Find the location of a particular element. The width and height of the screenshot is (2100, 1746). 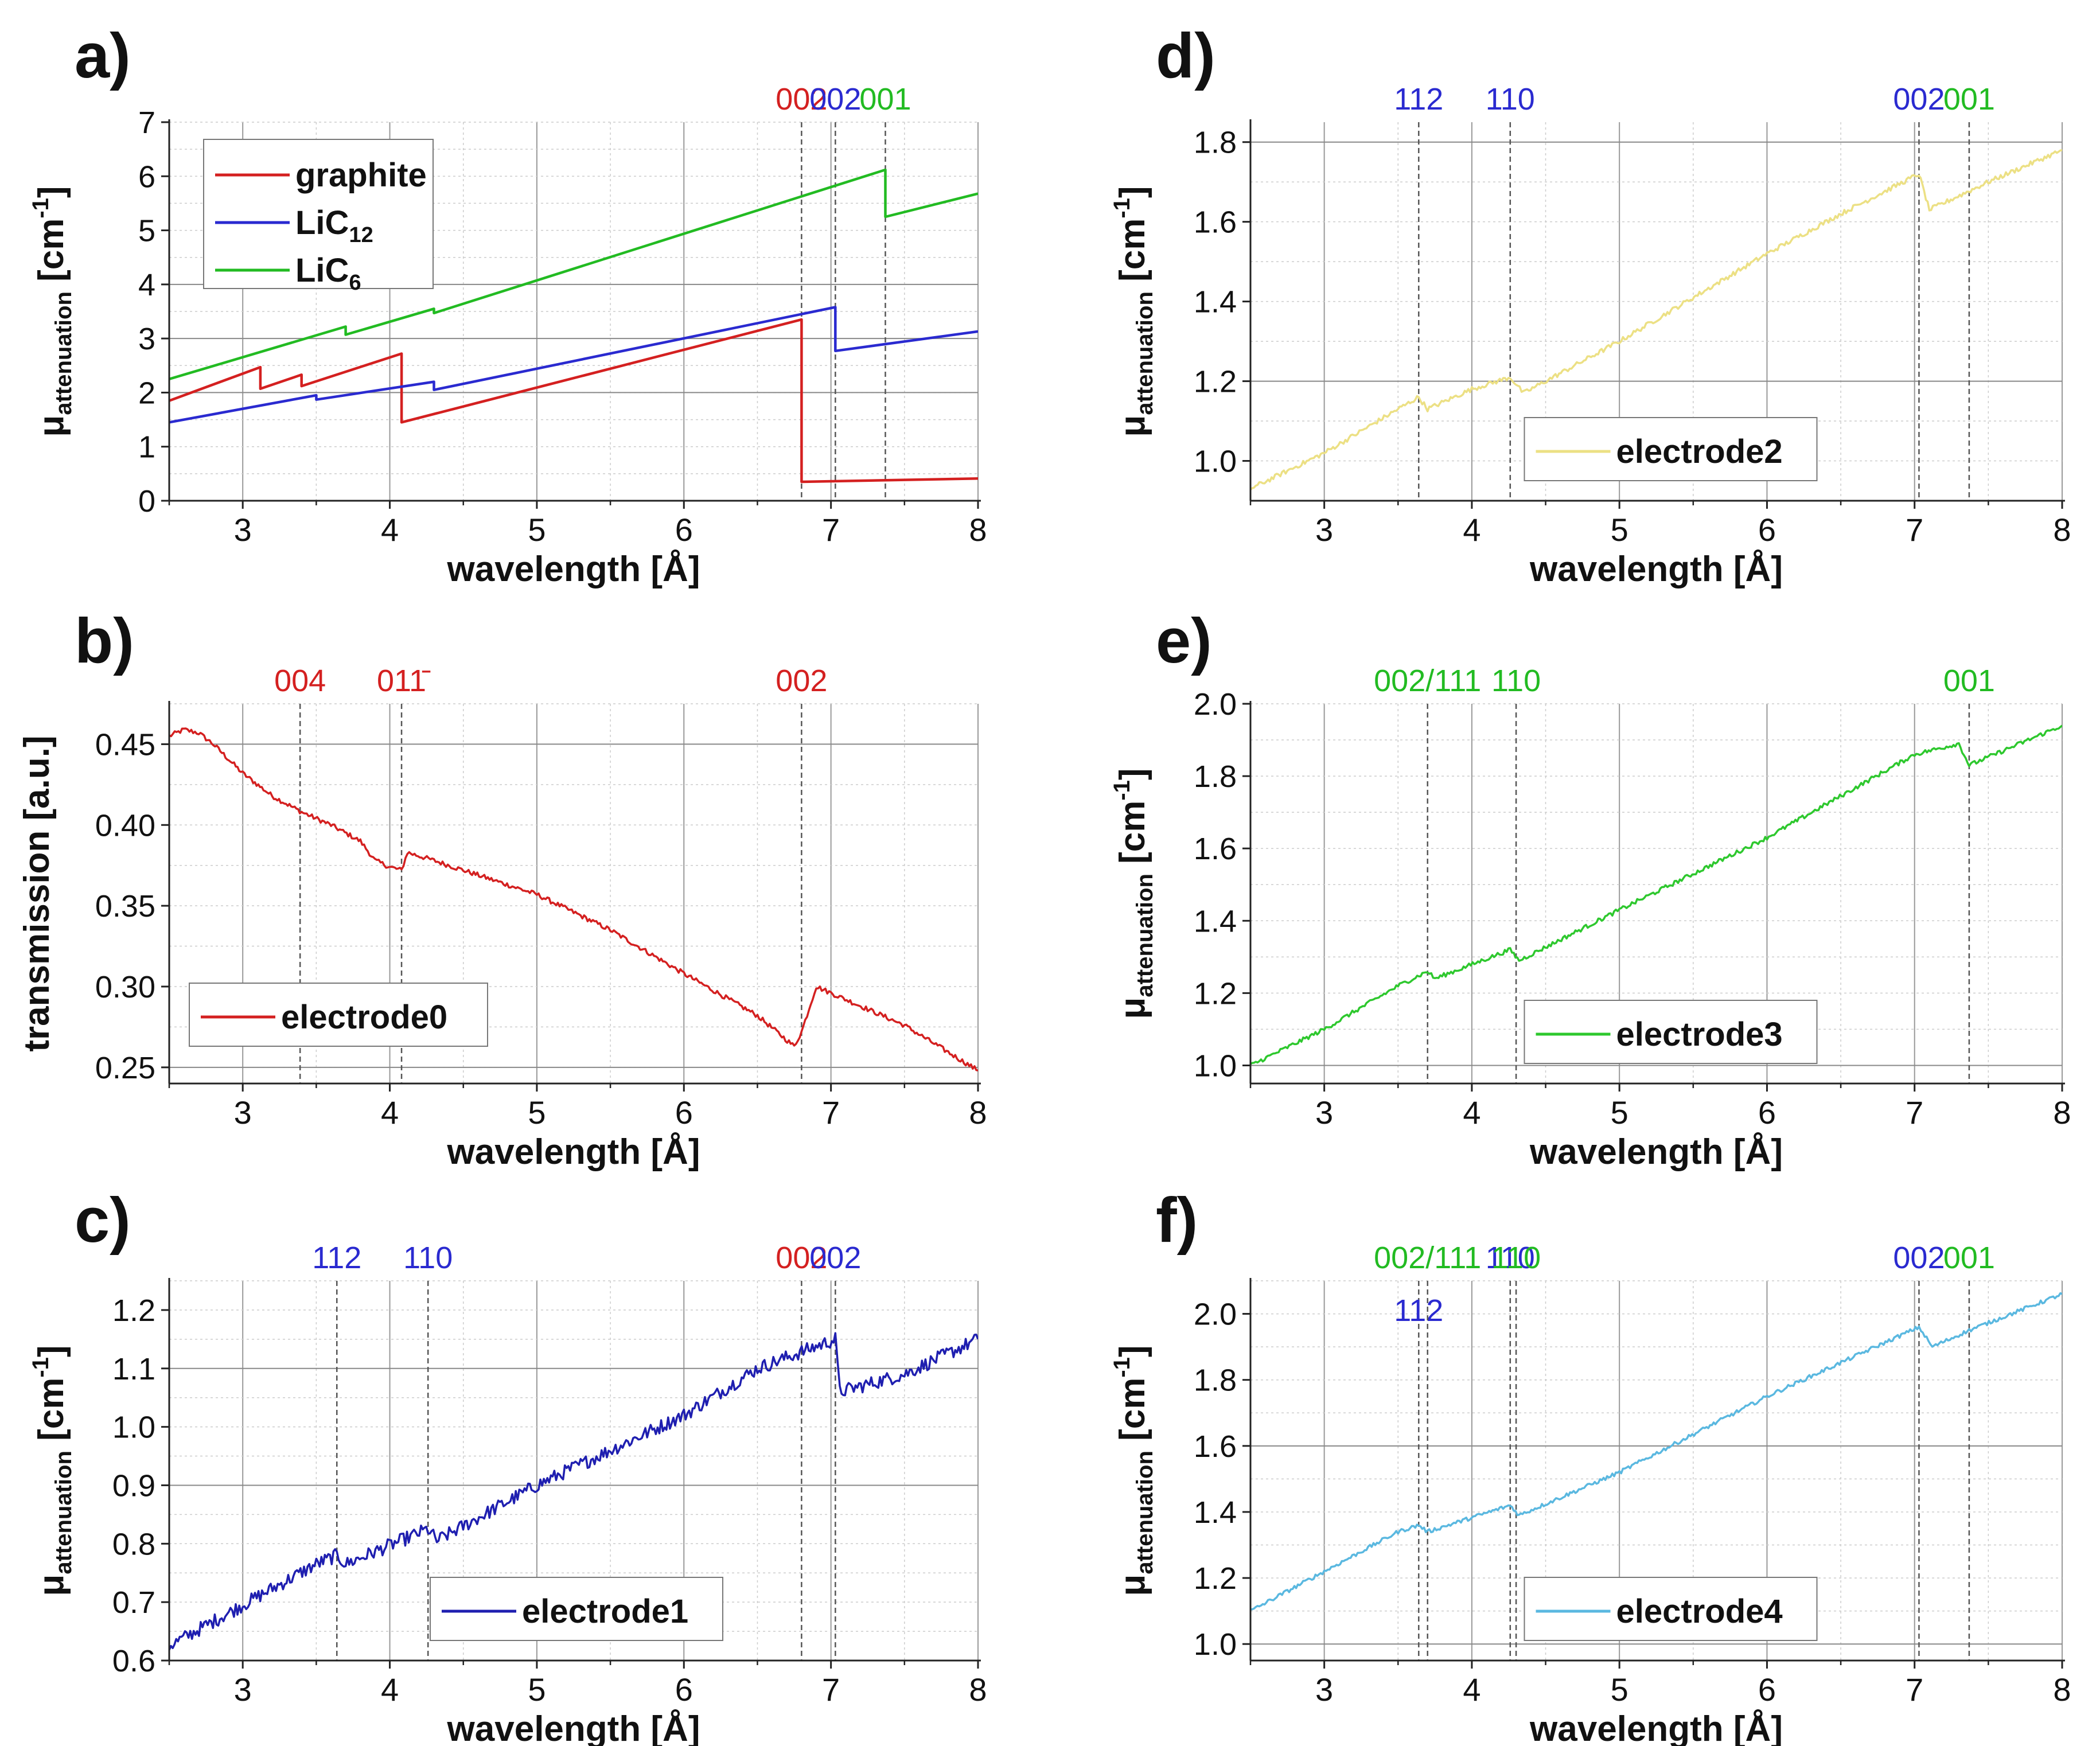

series-line-LiC6 is located at coordinates (573, 275).